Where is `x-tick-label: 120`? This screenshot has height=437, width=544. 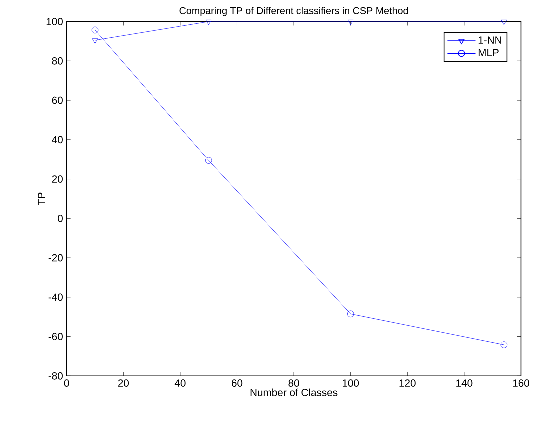
x-tick-label: 120 is located at coordinates (408, 384).